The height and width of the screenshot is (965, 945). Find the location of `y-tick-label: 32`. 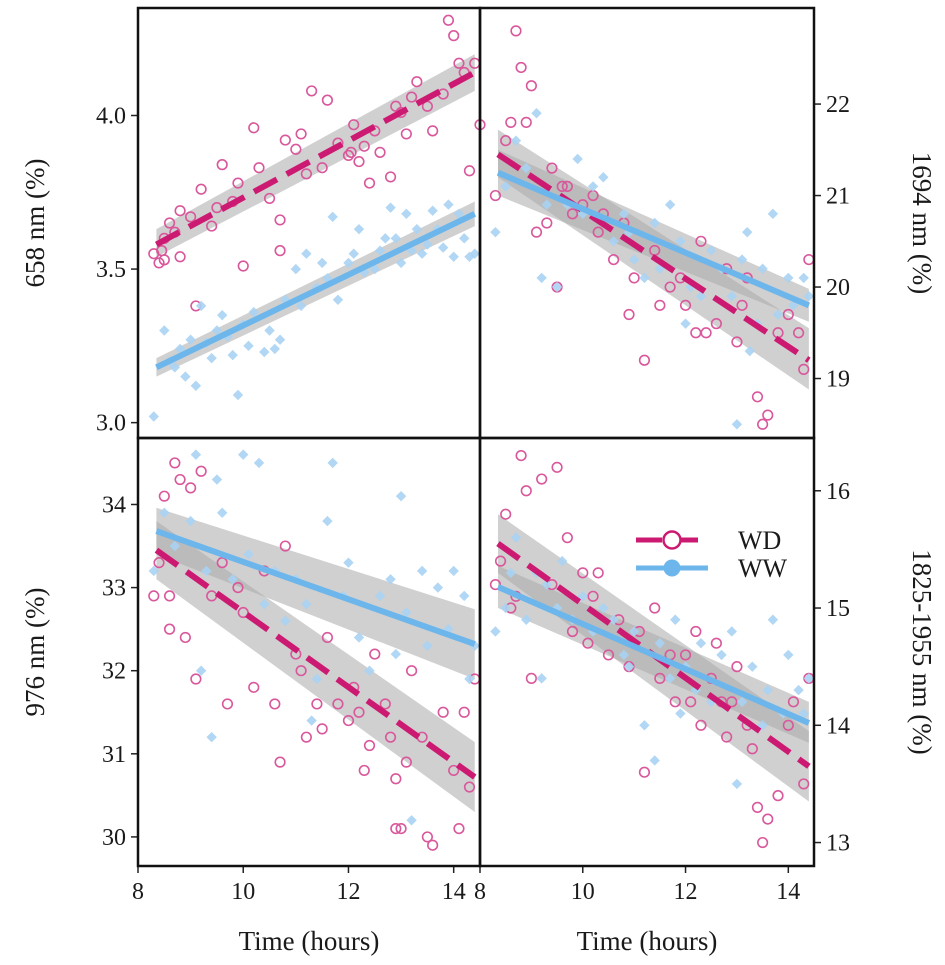

y-tick-label: 32 is located at coordinates (114, 672).